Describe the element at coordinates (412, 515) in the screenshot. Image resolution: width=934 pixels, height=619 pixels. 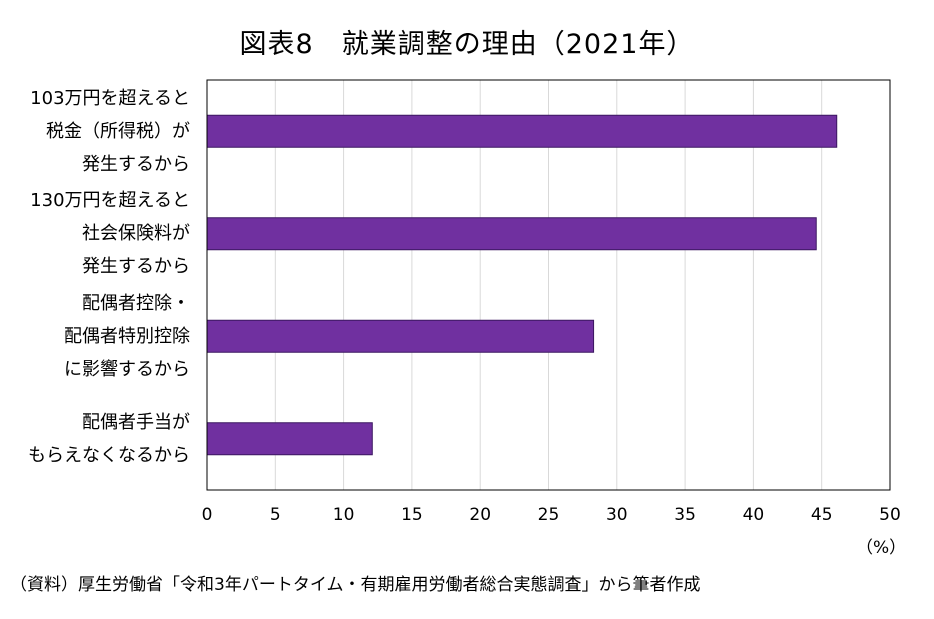
I see `x-tick-label: 15` at that location.